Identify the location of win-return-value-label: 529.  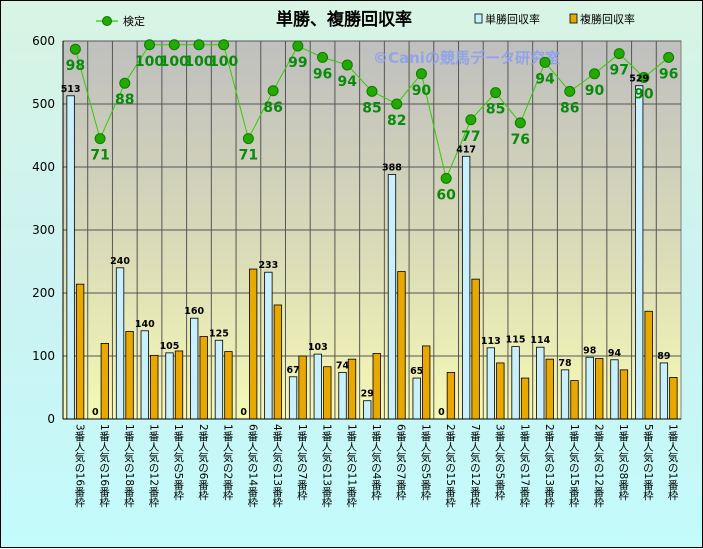
(639, 79).